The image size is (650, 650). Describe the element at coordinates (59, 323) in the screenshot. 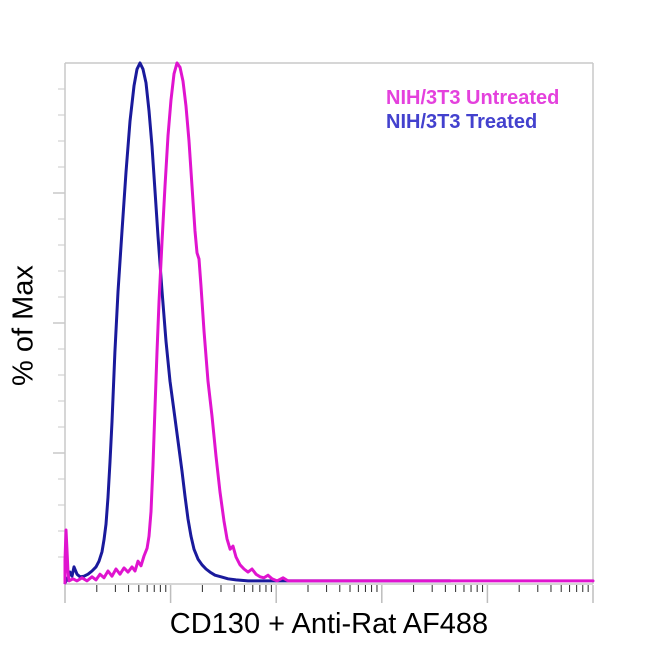

I see `y-axis-ticks` at that location.